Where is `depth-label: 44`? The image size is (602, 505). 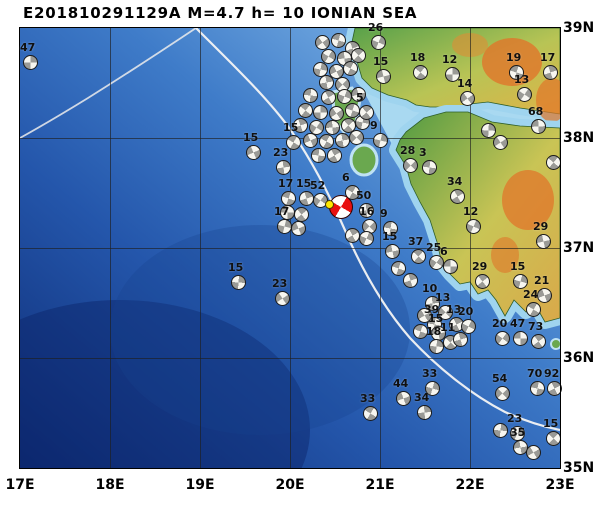
depth-label: 44 is located at coordinates (401, 383).